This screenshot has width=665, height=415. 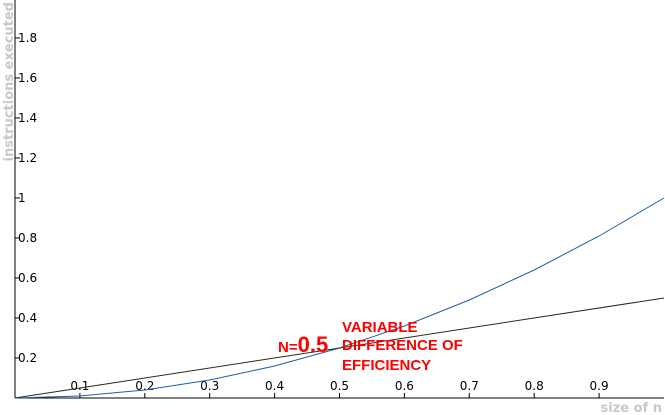 What do you see at coordinates (27, 278) in the screenshot?
I see `y-tick-label: 0.6` at bounding box center [27, 278].